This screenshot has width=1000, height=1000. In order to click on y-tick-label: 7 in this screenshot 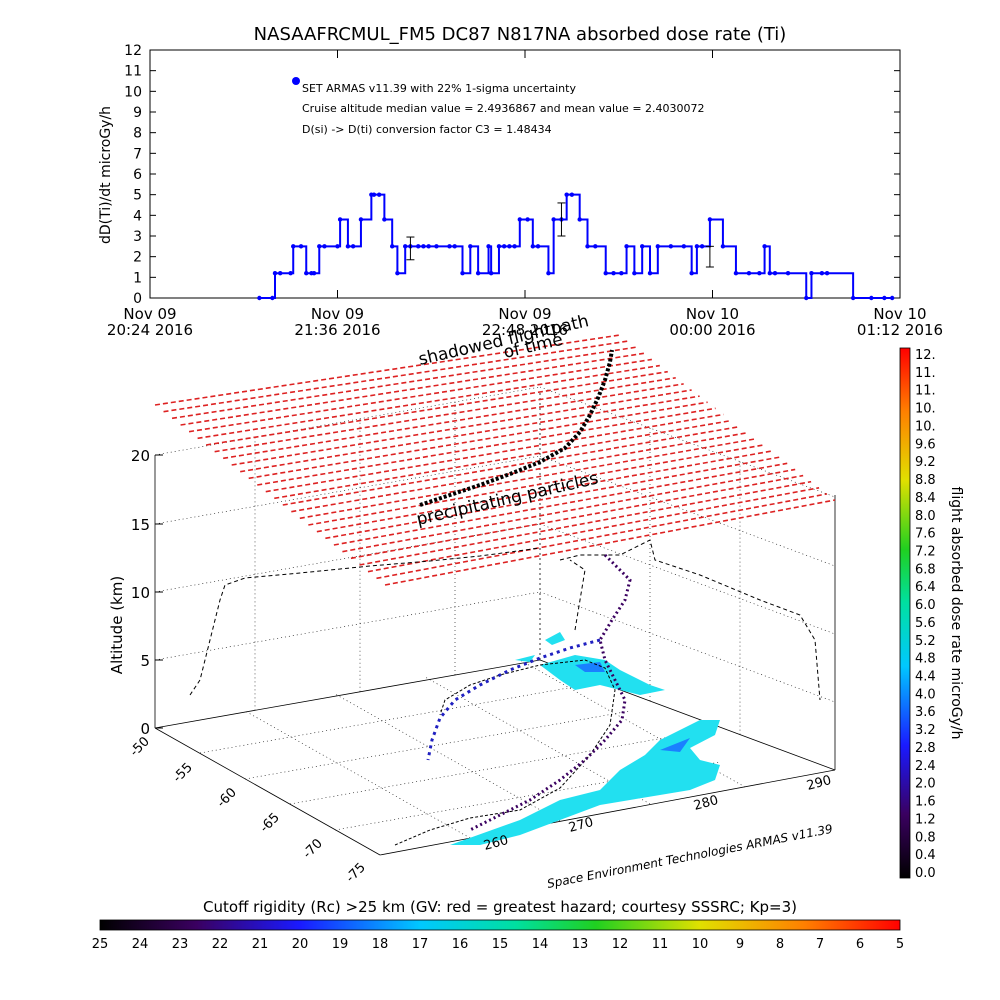, I will do `click(137, 154)`.